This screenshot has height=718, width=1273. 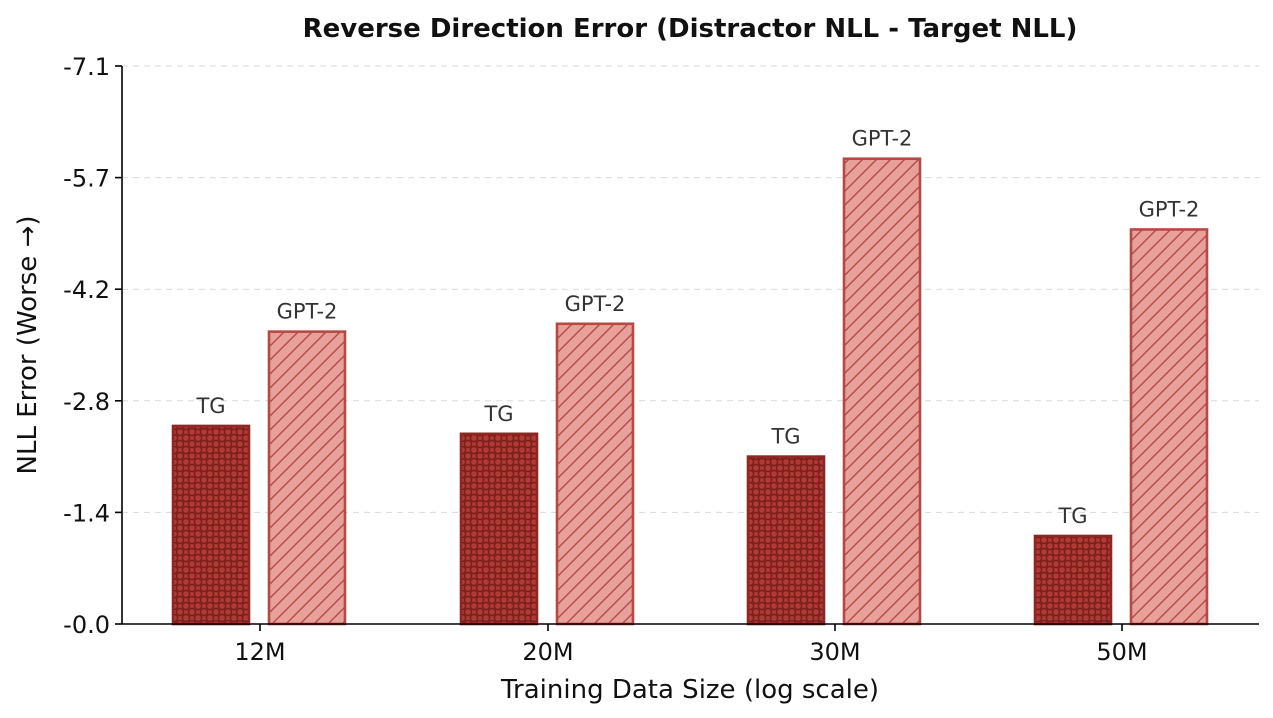 What do you see at coordinates (307, 478) in the screenshot?
I see `bar-gpt2-12m` at bounding box center [307, 478].